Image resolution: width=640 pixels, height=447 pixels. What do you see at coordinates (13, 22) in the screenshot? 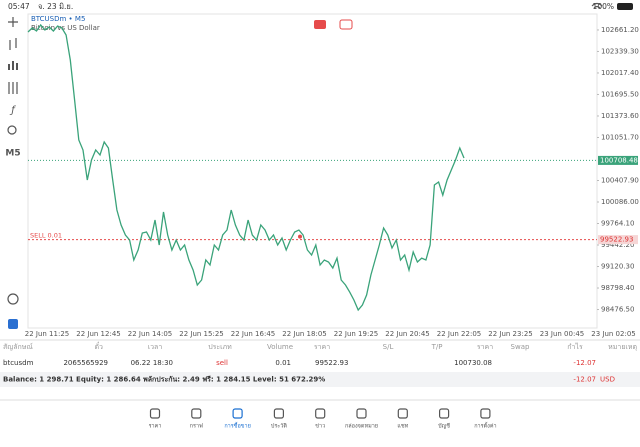
I see `crosshair-tool` at bounding box center [13, 22].